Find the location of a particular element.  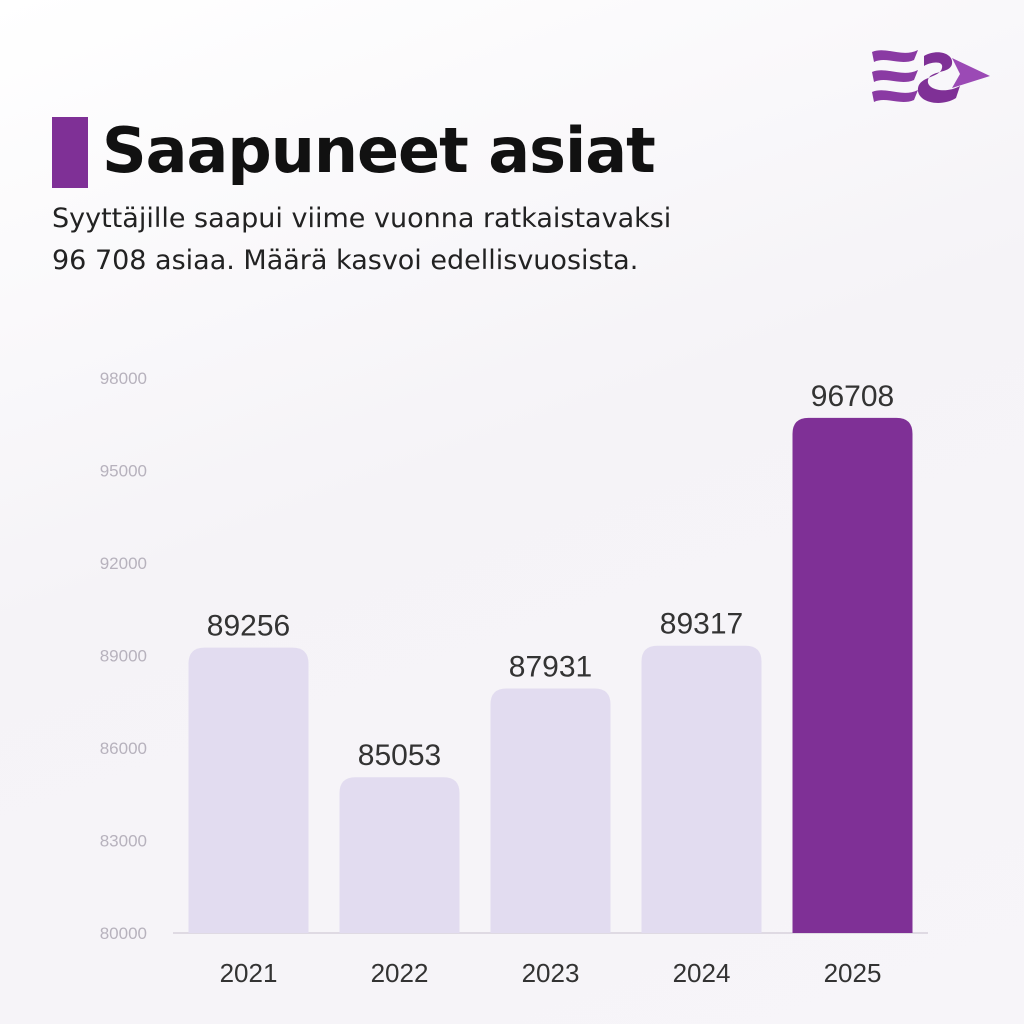

y-tick-label: 92000 is located at coordinates (123, 563).